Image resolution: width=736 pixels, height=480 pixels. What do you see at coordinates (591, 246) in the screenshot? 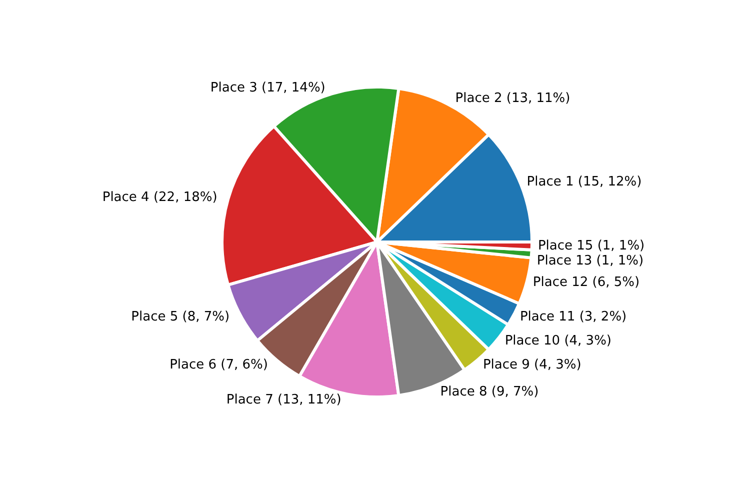
I see `slice-label: Place 15 (1, 1%)` at bounding box center [591, 246].